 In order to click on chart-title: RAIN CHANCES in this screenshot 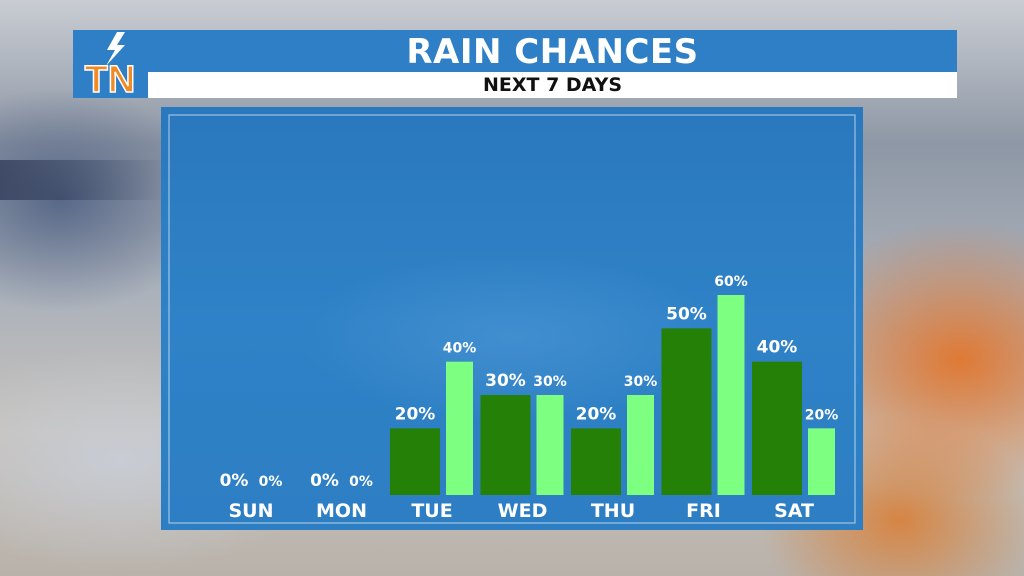, I will do `click(552, 52)`.